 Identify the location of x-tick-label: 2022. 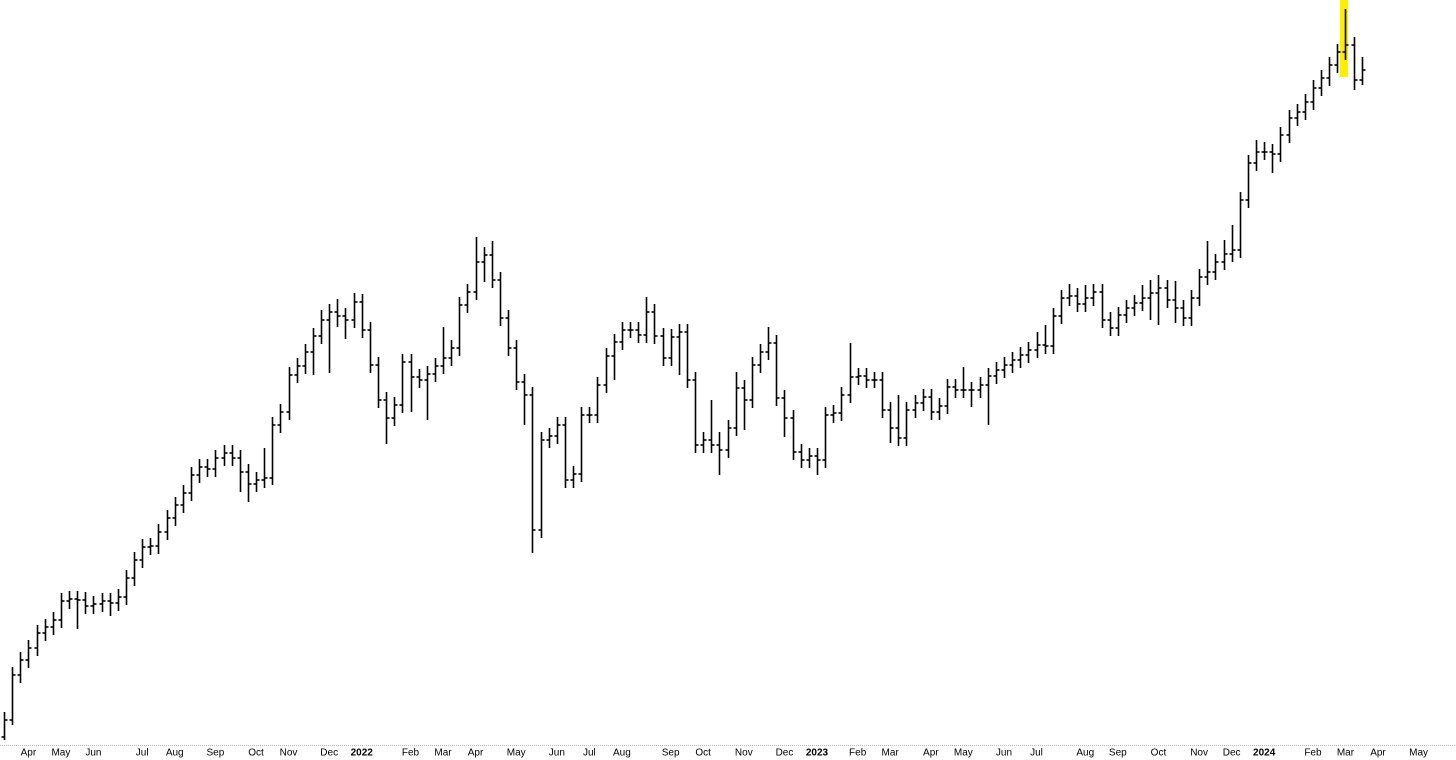
(362, 753).